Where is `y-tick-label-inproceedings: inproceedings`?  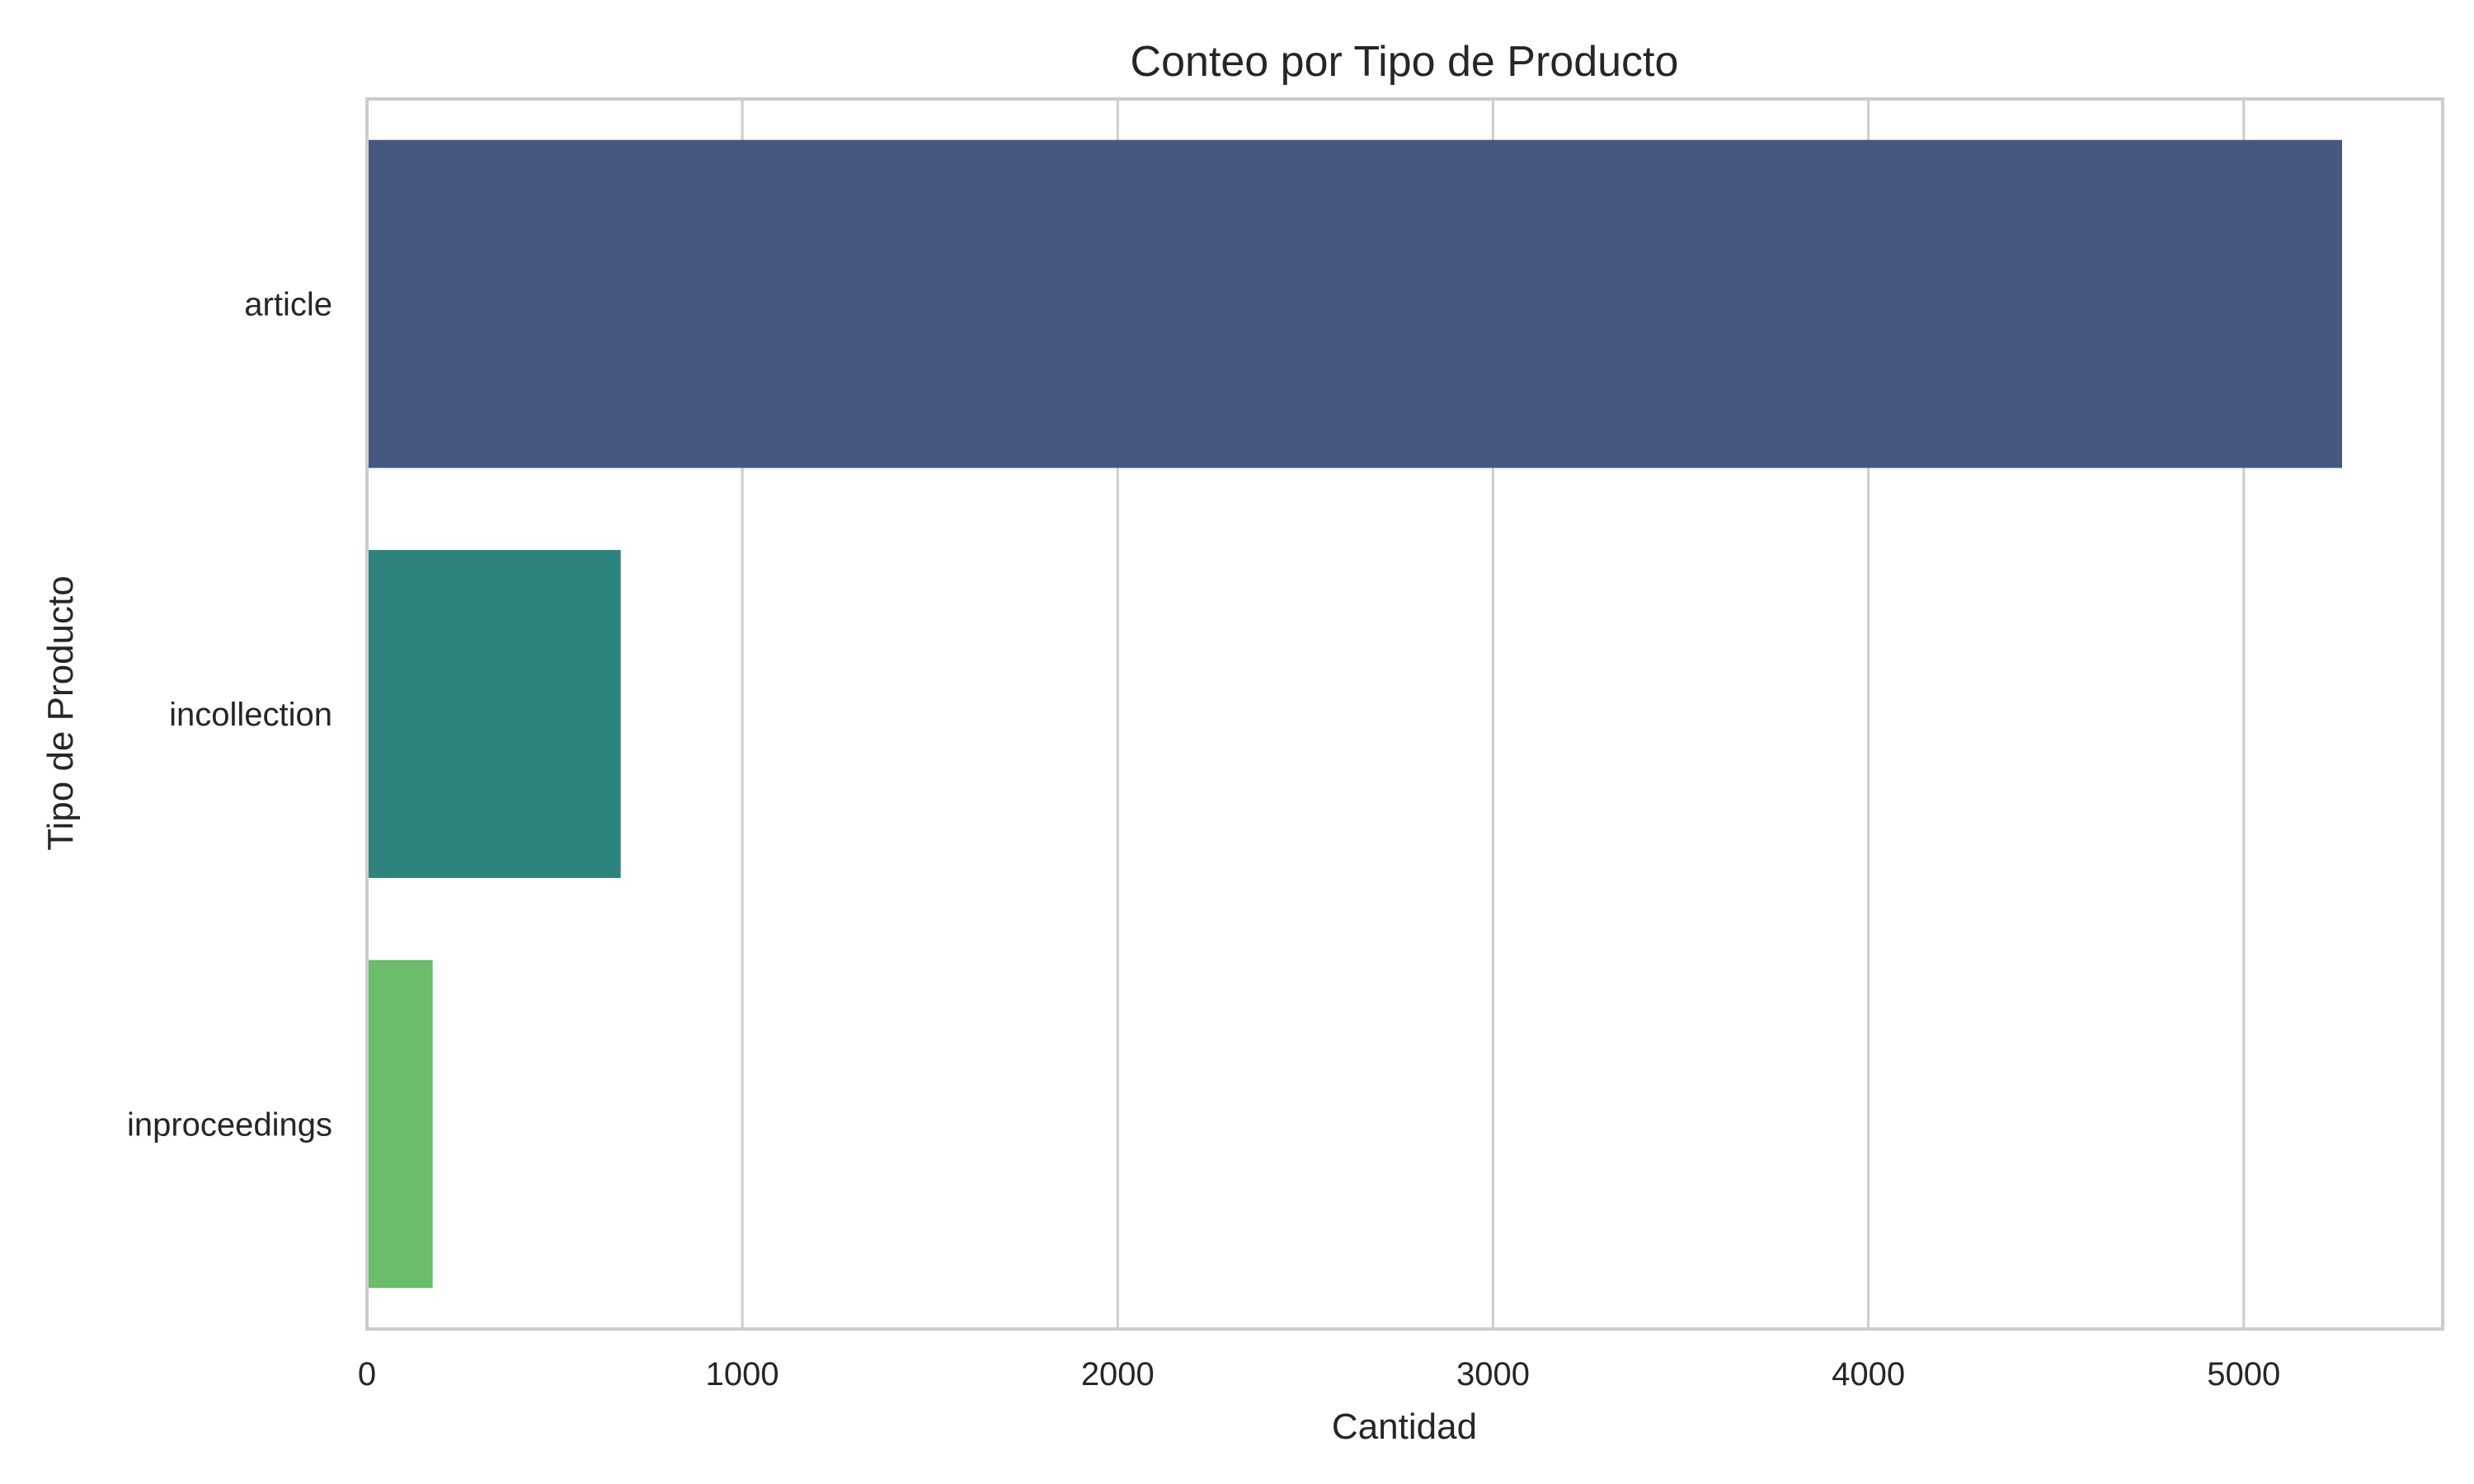
y-tick-label-inproceedings: inproceedings is located at coordinates (229, 1124).